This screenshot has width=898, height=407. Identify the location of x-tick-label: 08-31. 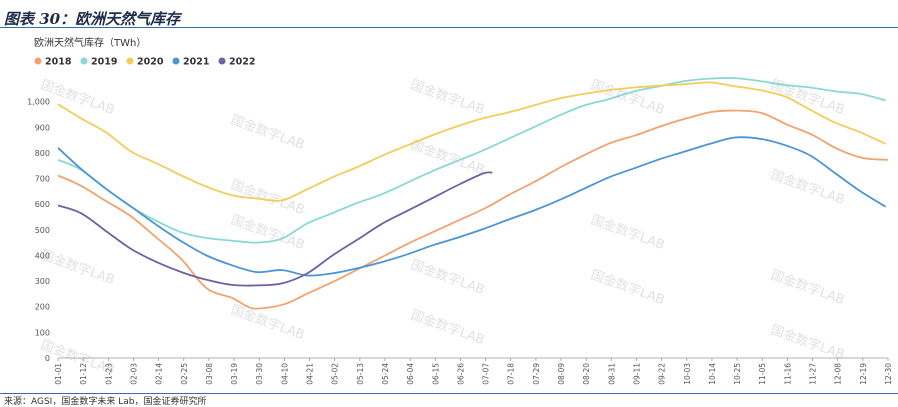
(611, 374).